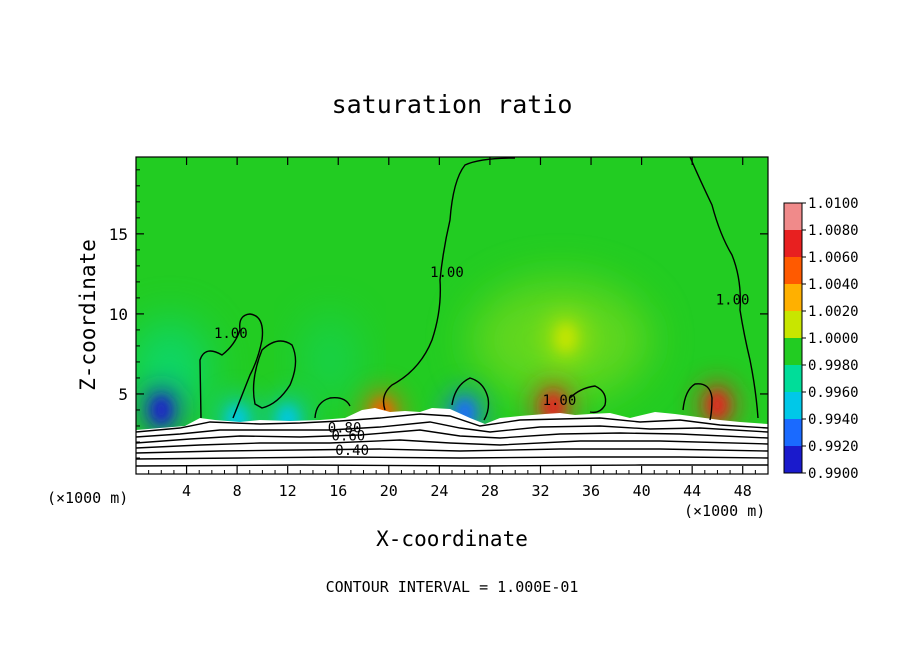 This screenshot has width=904, height=654. I want to click on contour-label-3: 1.00, so click(733, 300).